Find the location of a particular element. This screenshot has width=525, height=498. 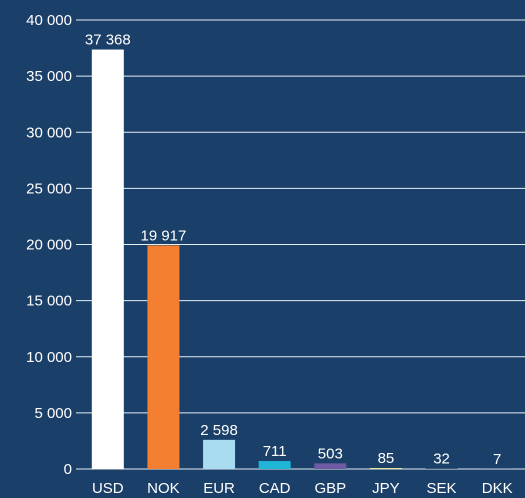

y-tick-label: 35 000 is located at coordinates (49, 76).